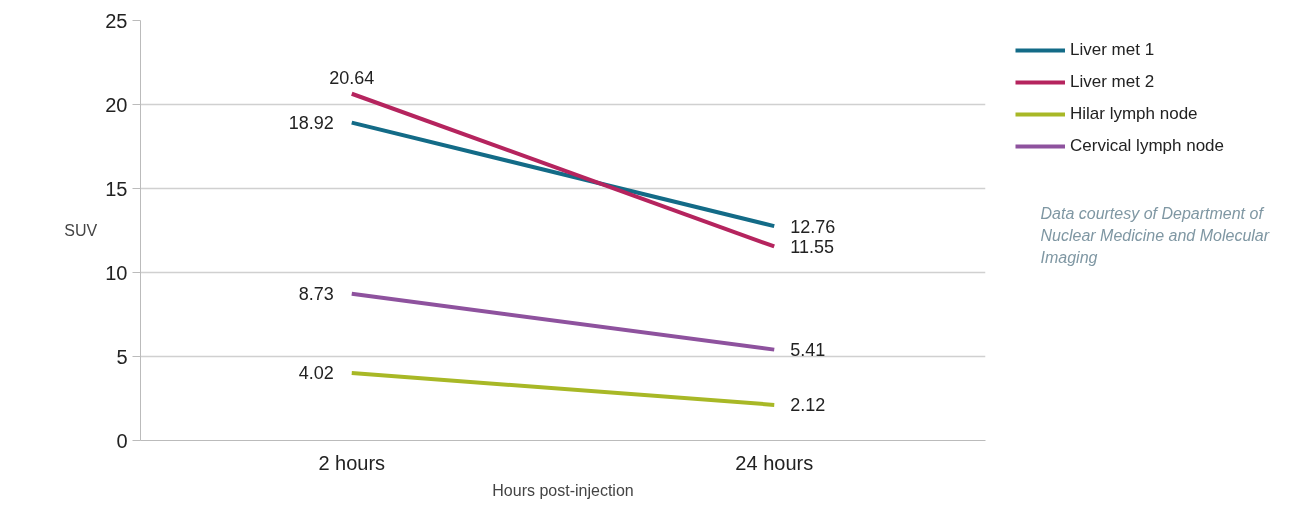 Image resolution: width=1291 pixels, height=505 pixels. What do you see at coordinates (1112, 50) in the screenshot?
I see `legend-label: Liver met 1` at bounding box center [1112, 50].